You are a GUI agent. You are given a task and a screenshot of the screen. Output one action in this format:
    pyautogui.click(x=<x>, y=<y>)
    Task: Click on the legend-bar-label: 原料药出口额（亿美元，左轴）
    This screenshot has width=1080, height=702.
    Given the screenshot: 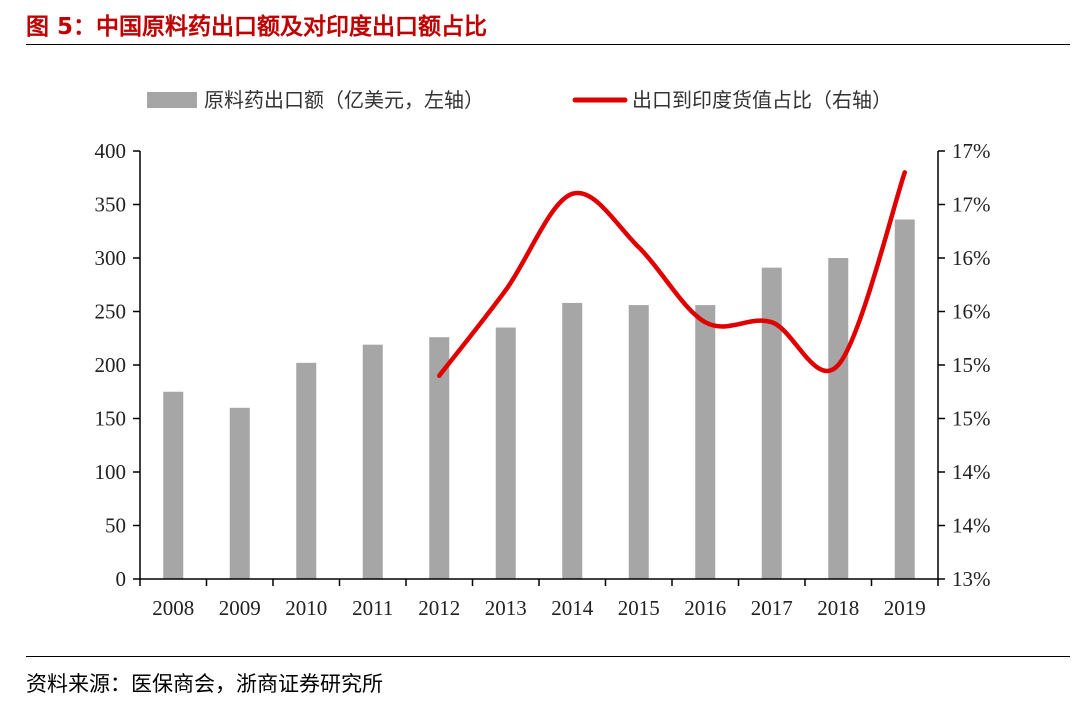 What is the action you would take?
    pyautogui.click(x=344, y=100)
    